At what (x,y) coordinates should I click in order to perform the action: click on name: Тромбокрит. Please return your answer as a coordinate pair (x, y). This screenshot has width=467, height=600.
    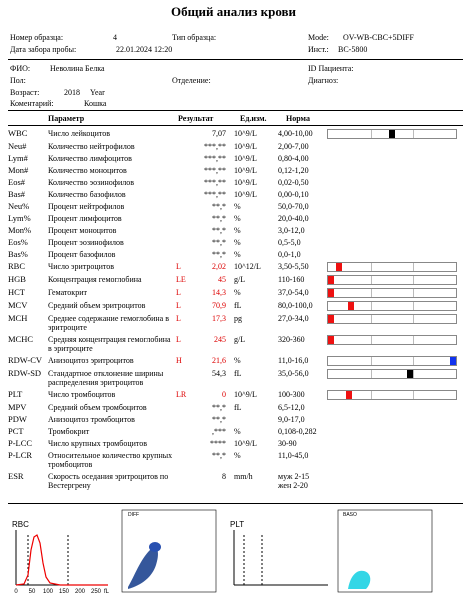
    Looking at the image, I should click on (69, 431).